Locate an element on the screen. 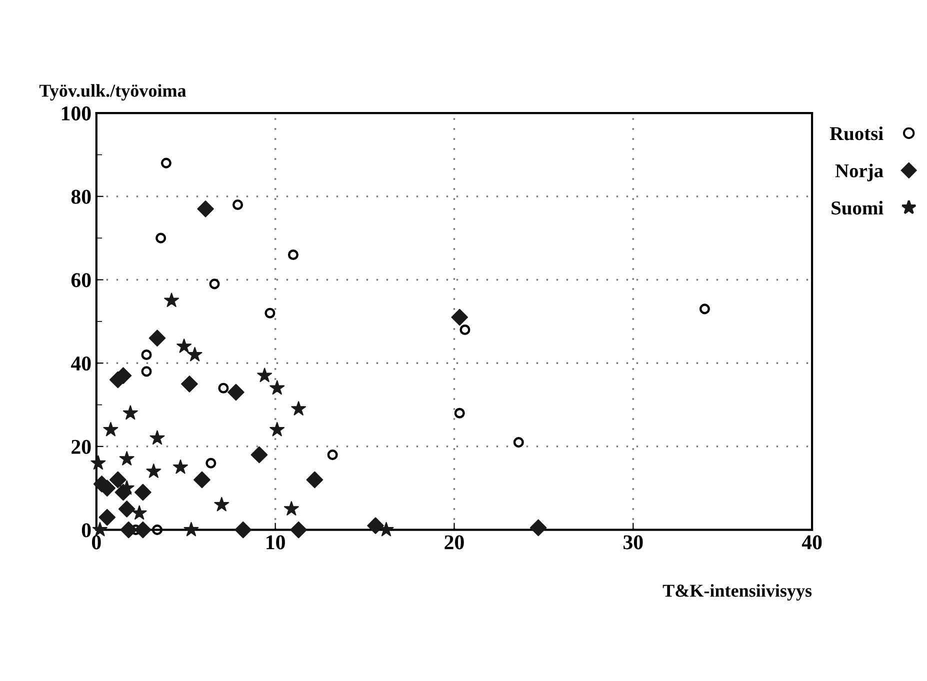 The image size is (927, 681). x-tick-label: 30 is located at coordinates (633, 542).